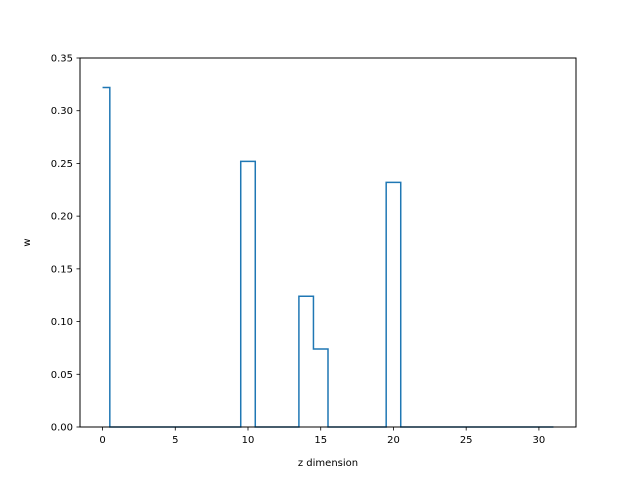 This screenshot has width=640, height=480. I want to click on x-tick-label: 20, so click(393, 440).